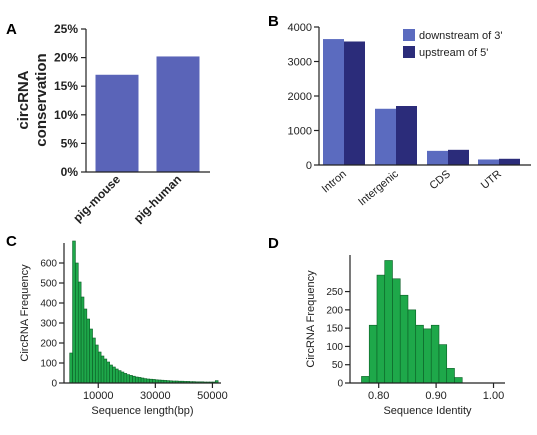 This screenshot has height=435, width=537. Describe the element at coordinates (300, 132) in the screenshot. I see `y-tick-label: 1000` at that location.